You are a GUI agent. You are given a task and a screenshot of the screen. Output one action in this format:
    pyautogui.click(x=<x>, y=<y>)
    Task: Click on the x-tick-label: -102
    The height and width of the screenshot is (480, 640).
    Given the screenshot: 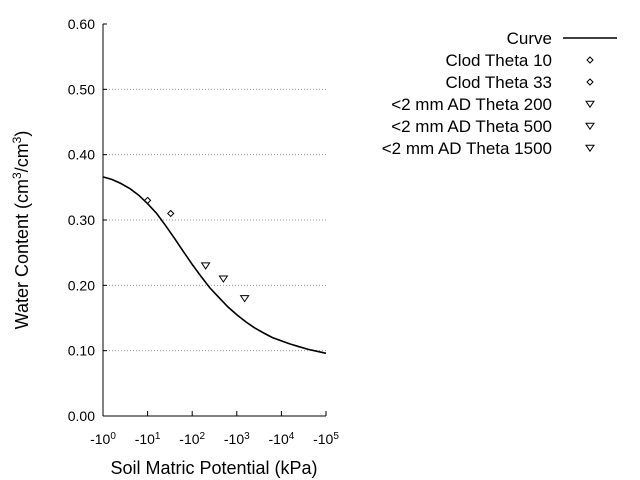 What is the action you would take?
    pyautogui.click(x=192, y=439)
    